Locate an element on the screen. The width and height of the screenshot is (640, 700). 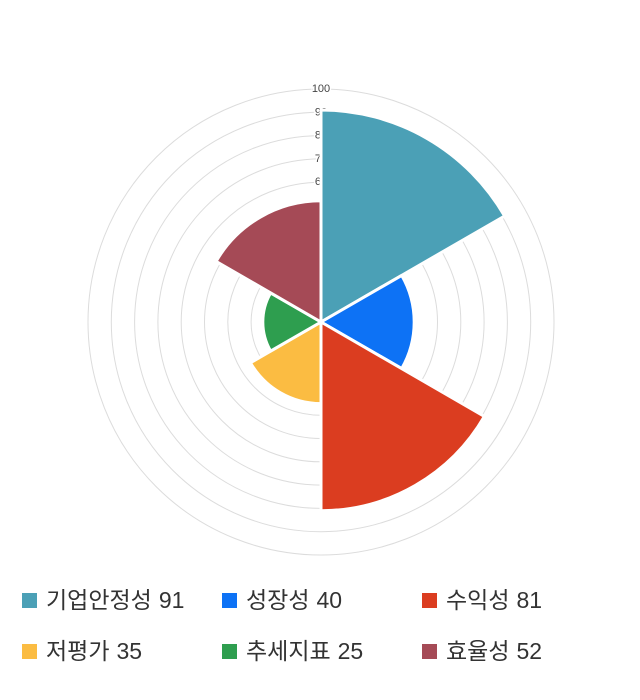
legend-value: 35 is located at coordinates (129, 651).